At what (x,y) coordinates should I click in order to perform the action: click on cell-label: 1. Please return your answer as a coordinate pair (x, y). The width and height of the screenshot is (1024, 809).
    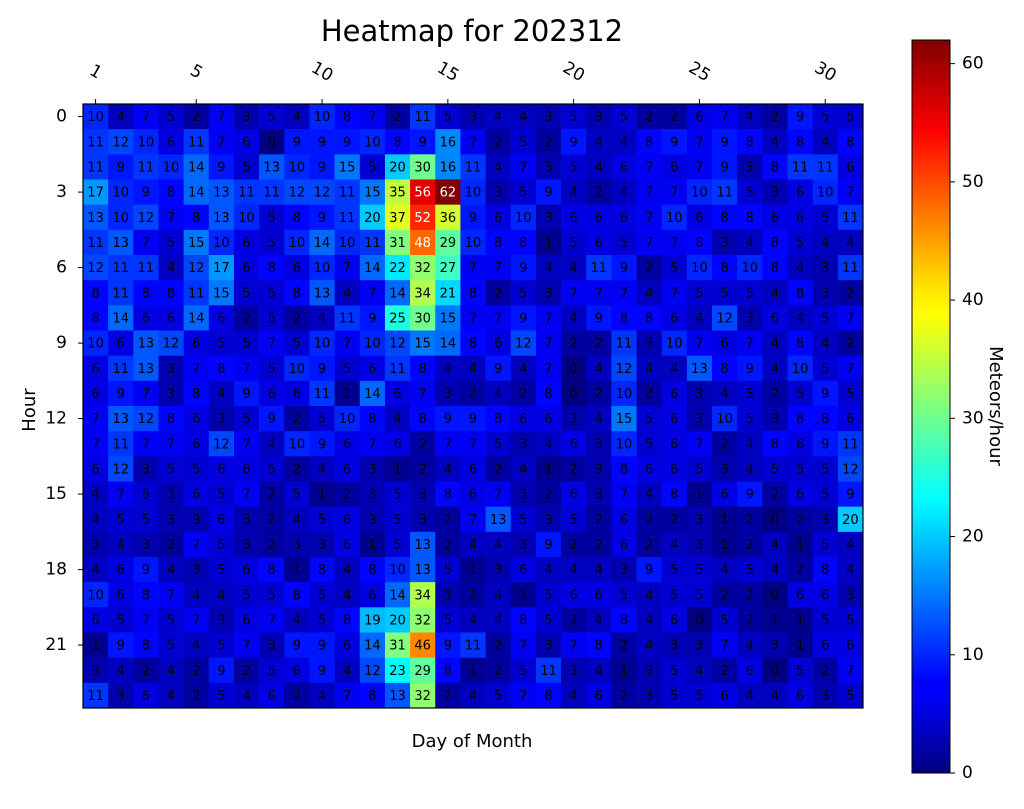
    Looking at the image, I should click on (473, 570).